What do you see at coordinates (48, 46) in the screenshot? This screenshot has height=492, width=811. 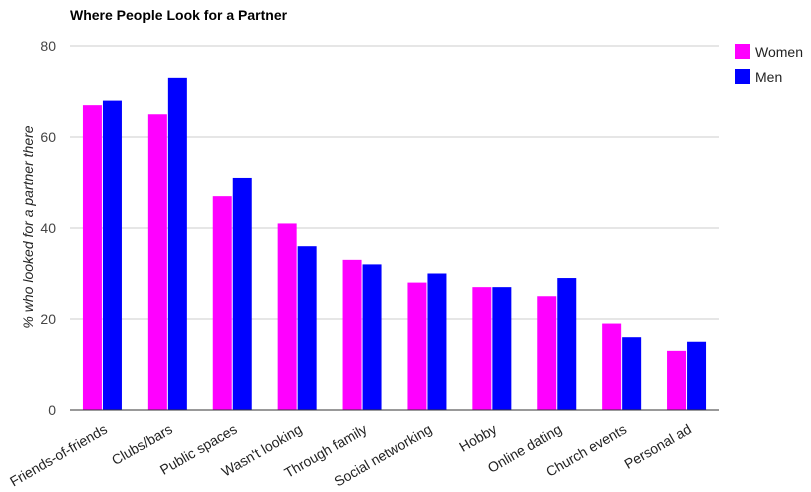 I see `y-tick-label: 80` at bounding box center [48, 46].